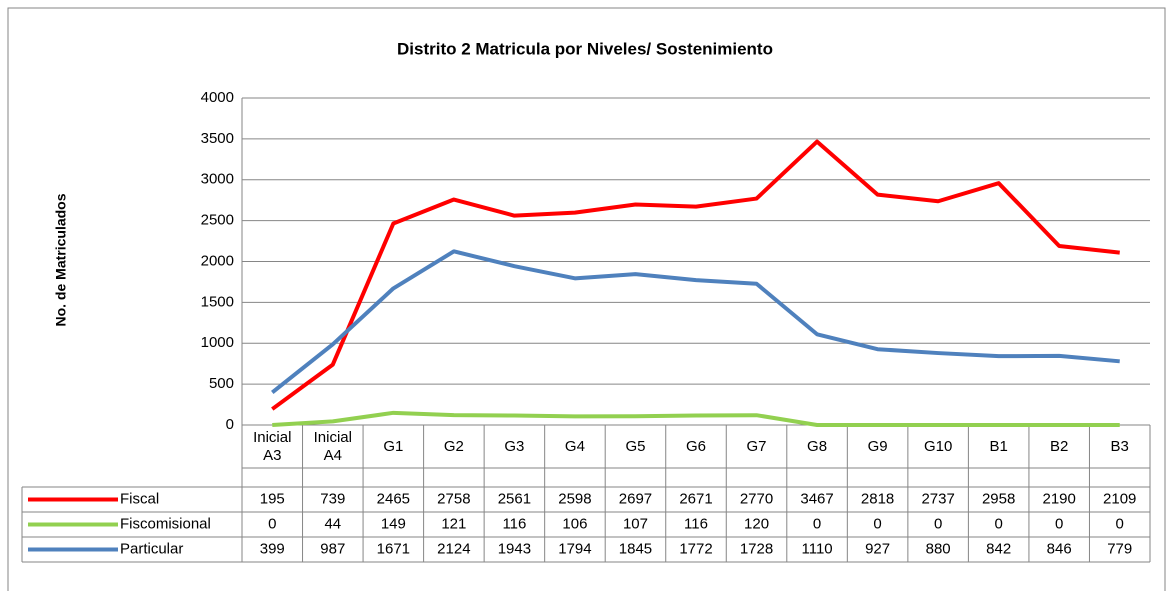  What do you see at coordinates (217, 260) in the screenshot?
I see `y-tick-label: 2000` at bounding box center [217, 260].